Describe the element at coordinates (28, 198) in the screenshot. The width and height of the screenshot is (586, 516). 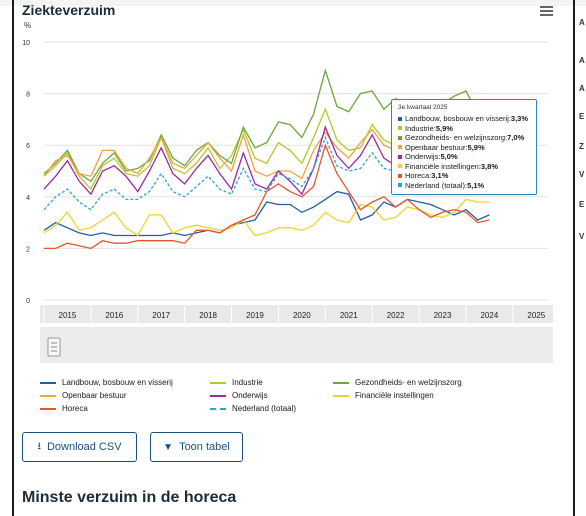
I see `y-tick-label: 4` at that location.